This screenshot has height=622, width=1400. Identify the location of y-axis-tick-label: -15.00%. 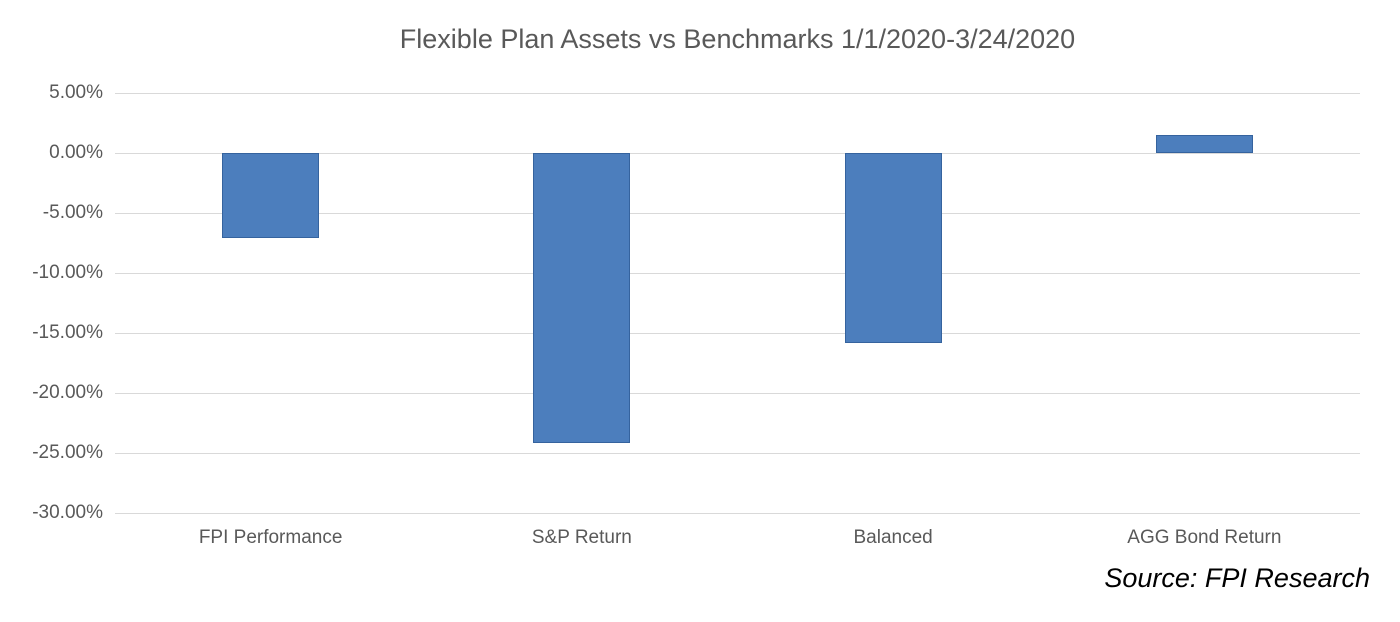
(67, 332).